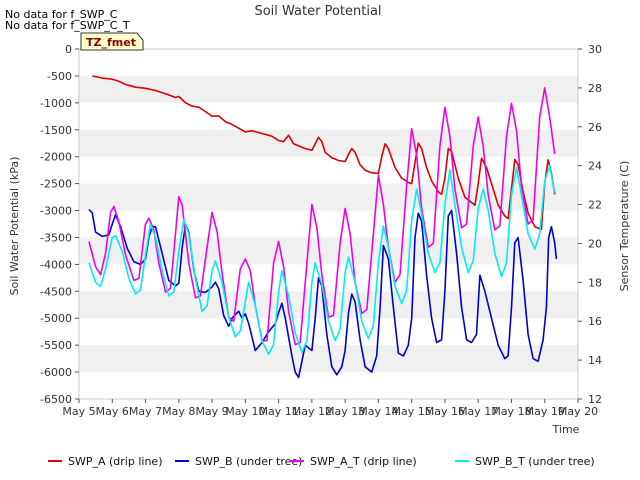 The height and width of the screenshot is (480, 640). What do you see at coordinates (535, 461) in the screenshot?
I see `legend-label-3: SWP_B_T (under tree)` at bounding box center [535, 461].